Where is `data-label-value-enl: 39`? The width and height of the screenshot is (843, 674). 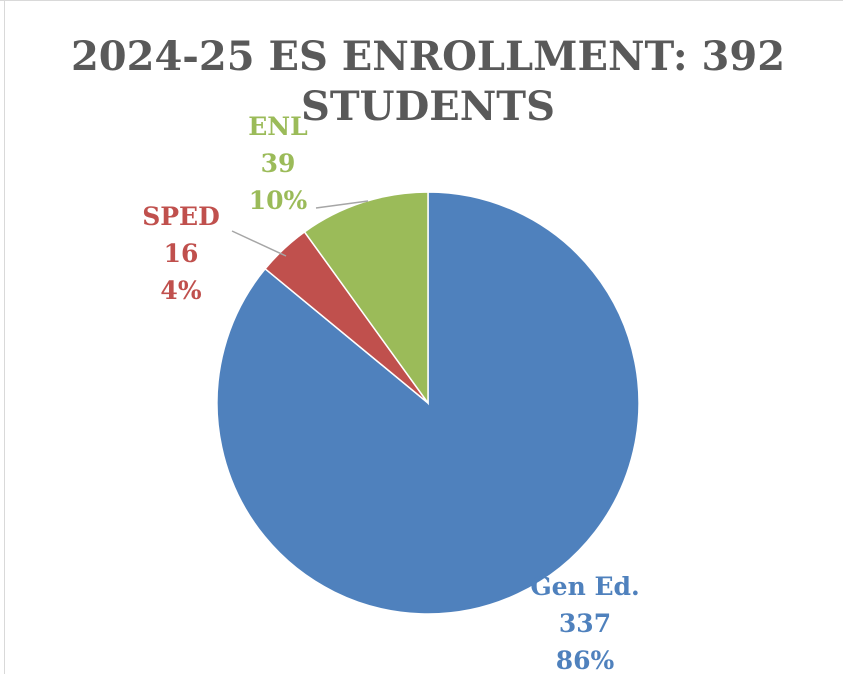 data-label-value-enl: 39 is located at coordinates (278, 163).